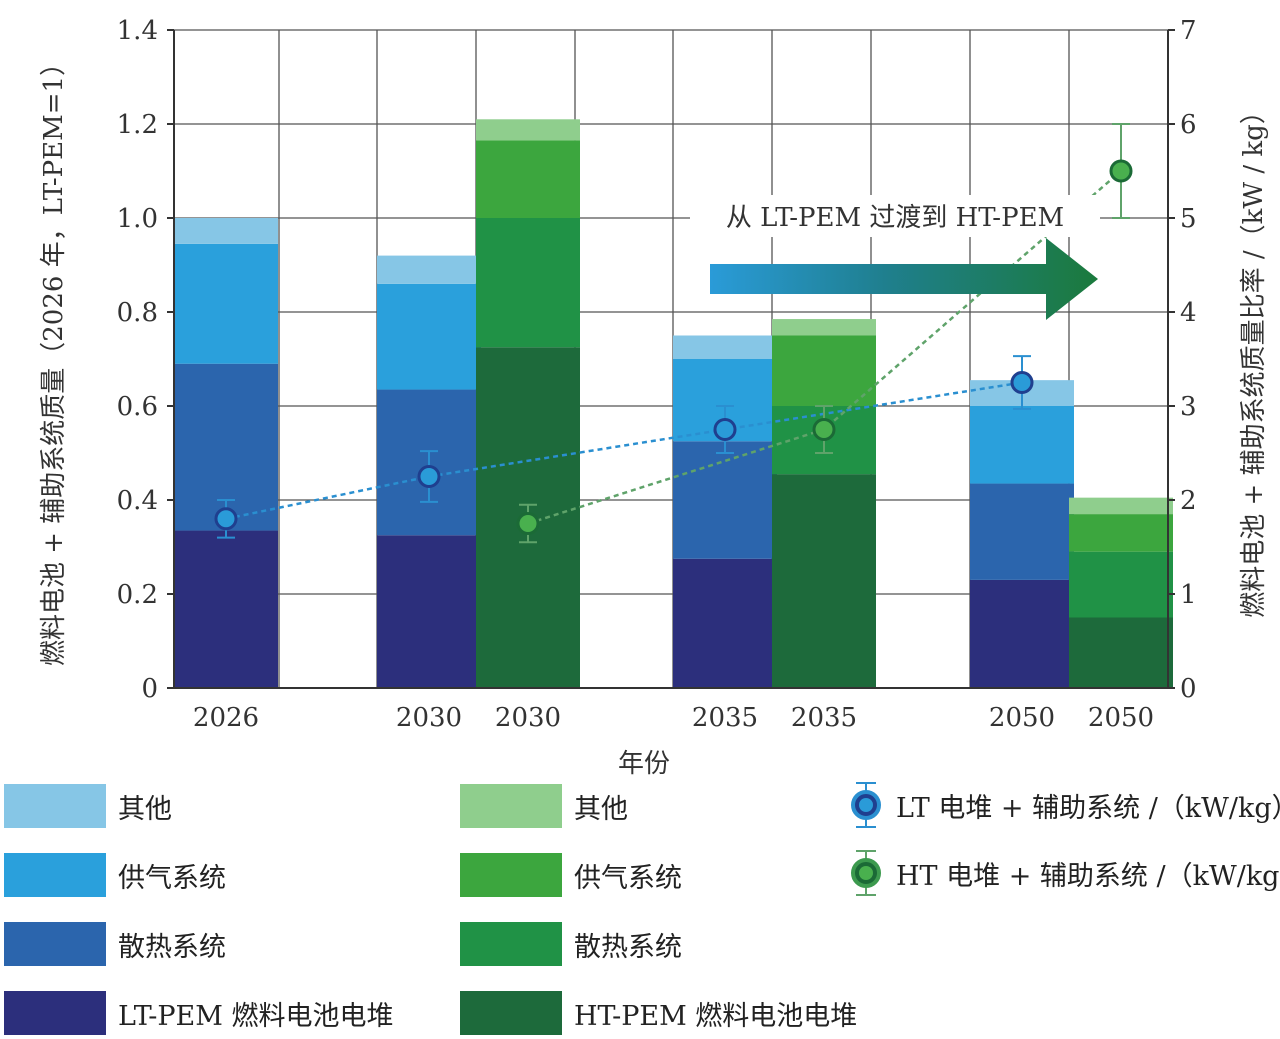 This screenshot has height=1039, width=1280. What do you see at coordinates (1088, 876) in the screenshot?
I see `legend-label: HT 电堆 + 辅助系统 /（kW/kg）` at bounding box center [1088, 876].